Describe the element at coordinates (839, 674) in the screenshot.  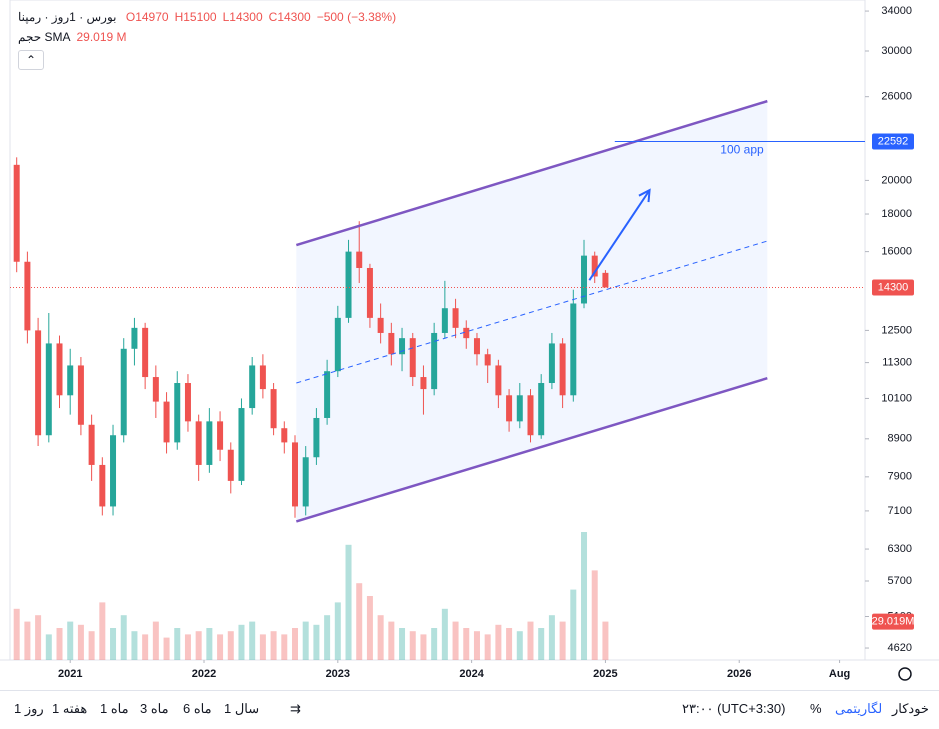
I see `x-tick-label: Aug` at that location.